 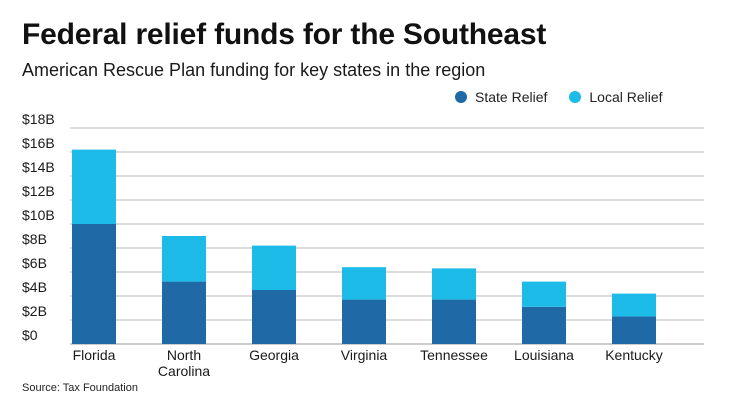 What do you see at coordinates (184, 355) in the screenshot?
I see `x-category-label: North` at bounding box center [184, 355].